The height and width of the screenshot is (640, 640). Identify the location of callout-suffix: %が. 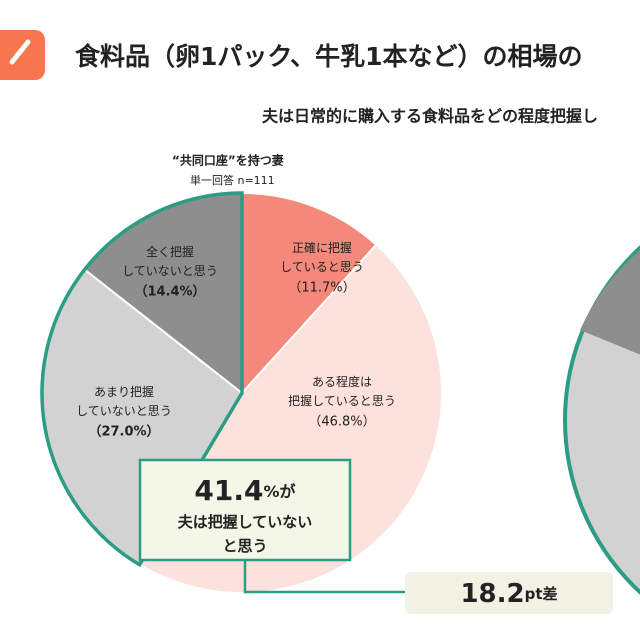
(280, 491).